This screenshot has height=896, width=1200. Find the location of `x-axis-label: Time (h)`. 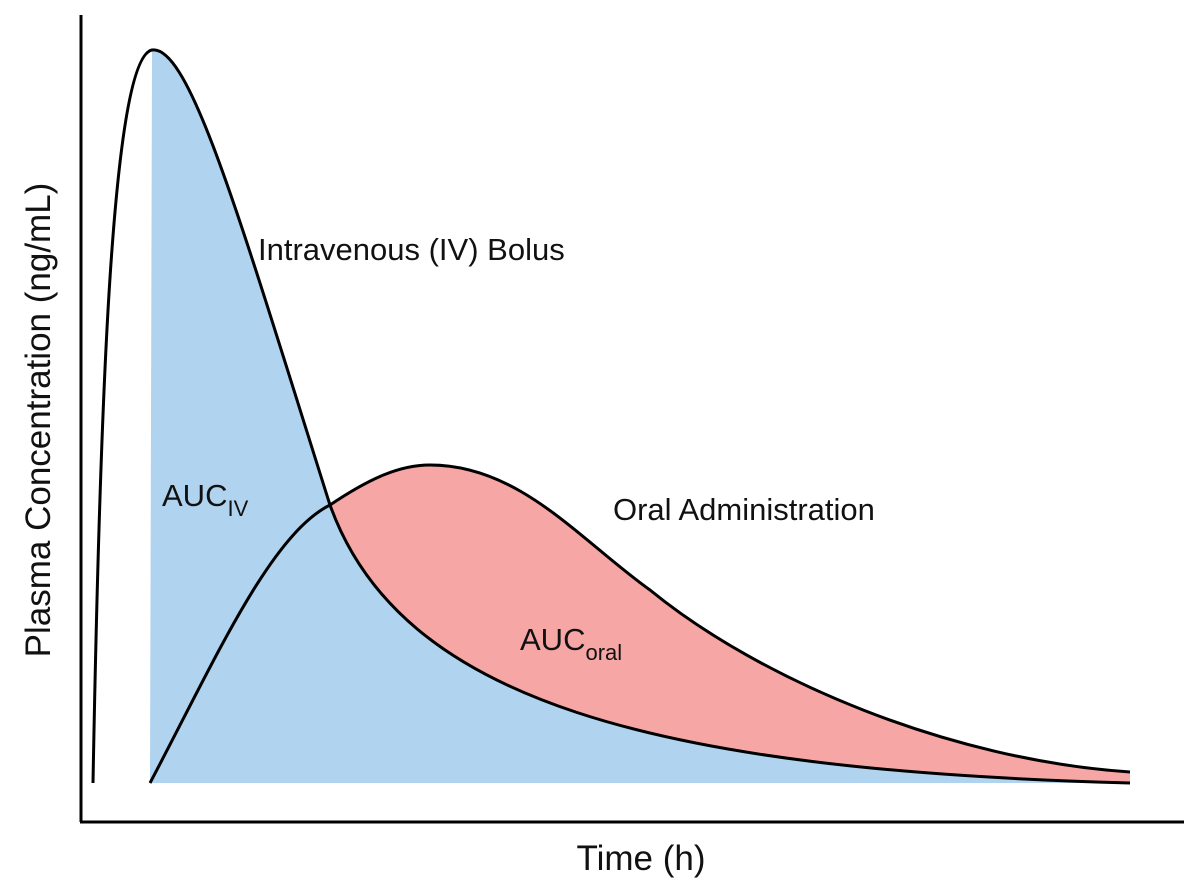

x-axis-label: Time (h) is located at coordinates (641, 858).